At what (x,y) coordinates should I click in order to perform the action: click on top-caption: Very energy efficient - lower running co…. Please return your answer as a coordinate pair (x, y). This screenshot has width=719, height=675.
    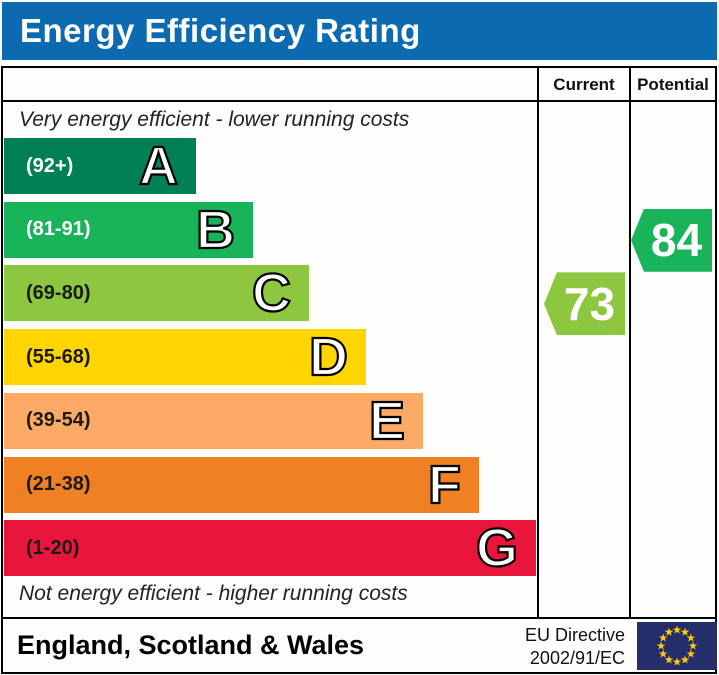
    Looking at the image, I should click on (214, 119).